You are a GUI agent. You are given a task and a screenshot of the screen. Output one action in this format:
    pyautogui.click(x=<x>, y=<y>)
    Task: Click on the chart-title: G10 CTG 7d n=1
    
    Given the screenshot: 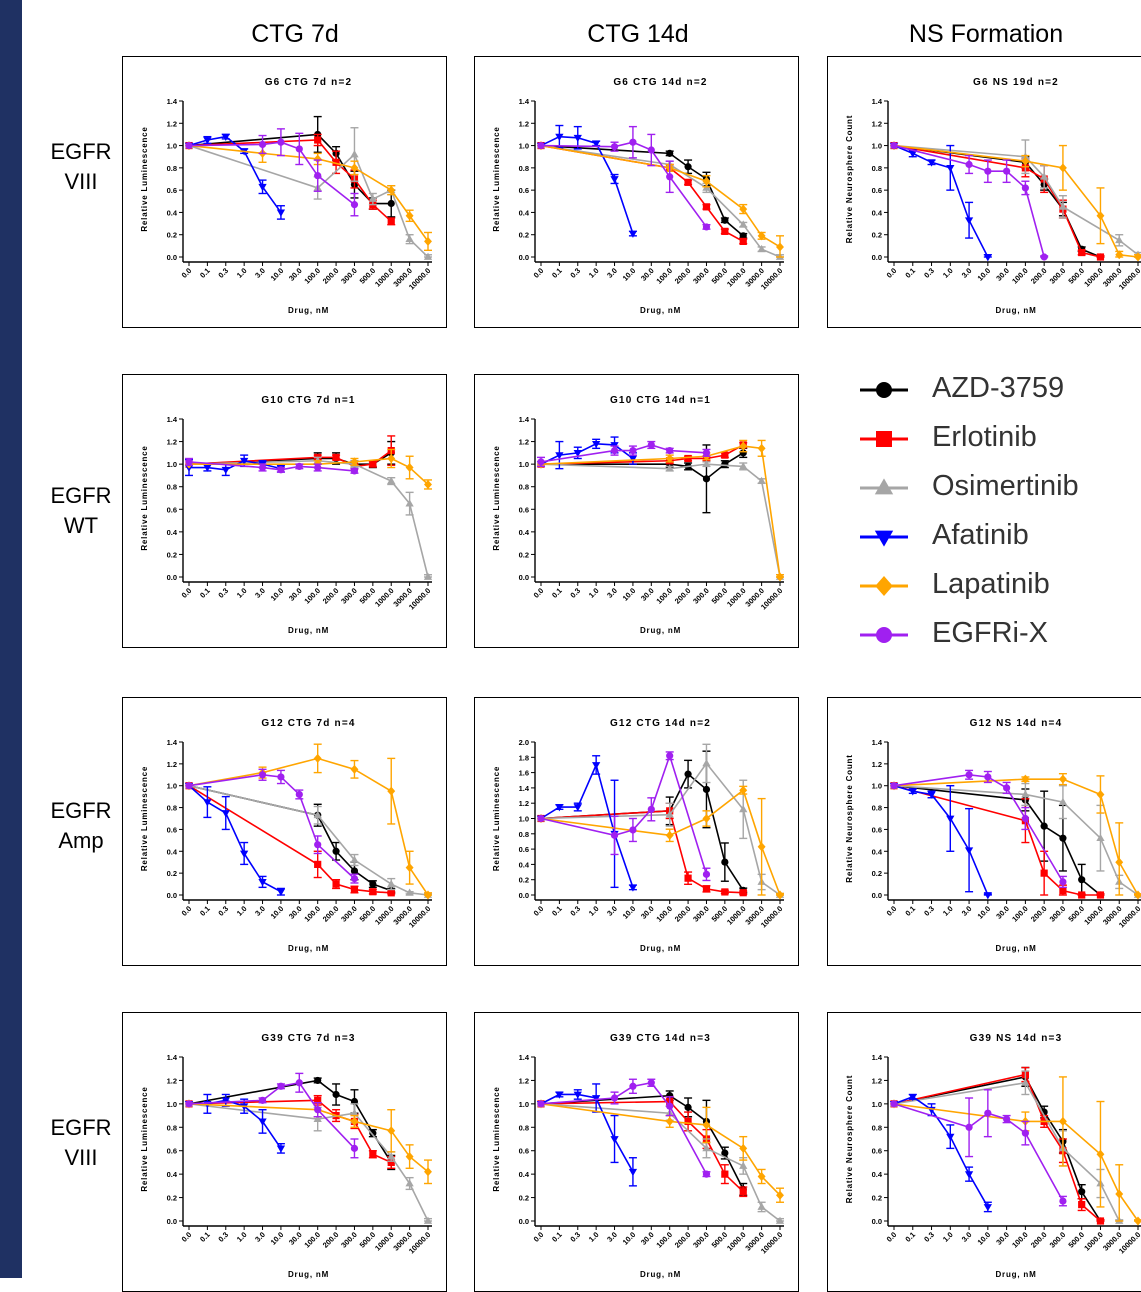 What is the action you would take?
    pyautogui.click(x=308, y=400)
    